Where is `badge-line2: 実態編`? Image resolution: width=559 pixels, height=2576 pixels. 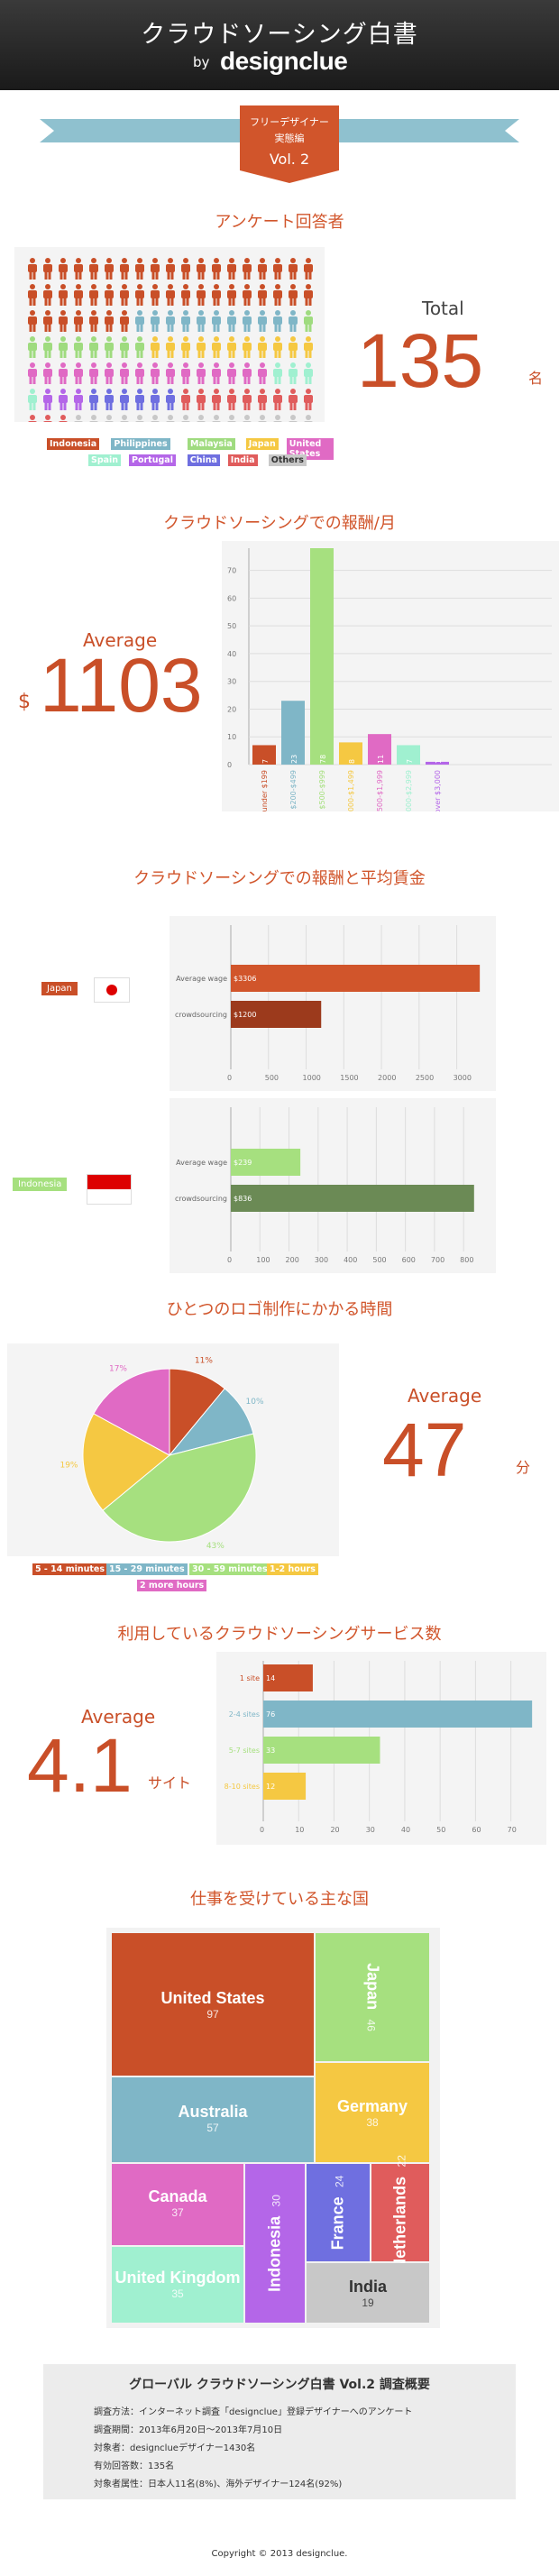 badge-line2: 実態編 is located at coordinates (289, 138).